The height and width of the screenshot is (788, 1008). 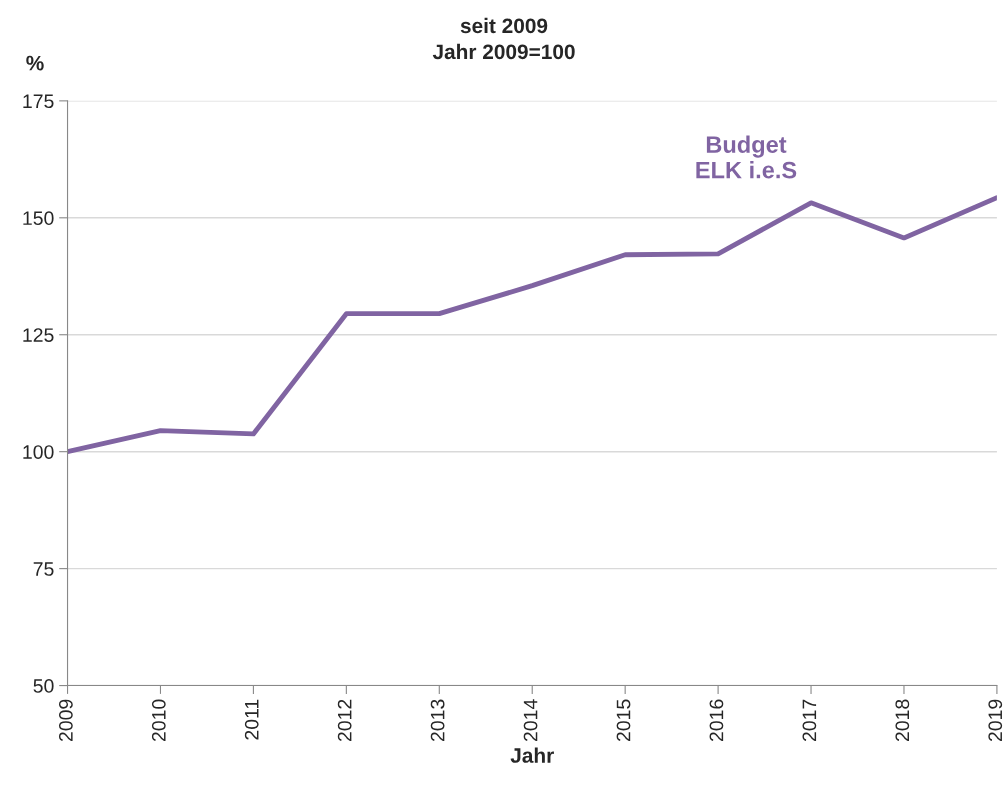 What do you see at coordinates (746, 157) in the screenshot?
I see `series-label: Budget ELK i.e.S` at bounding box center [746, 157].